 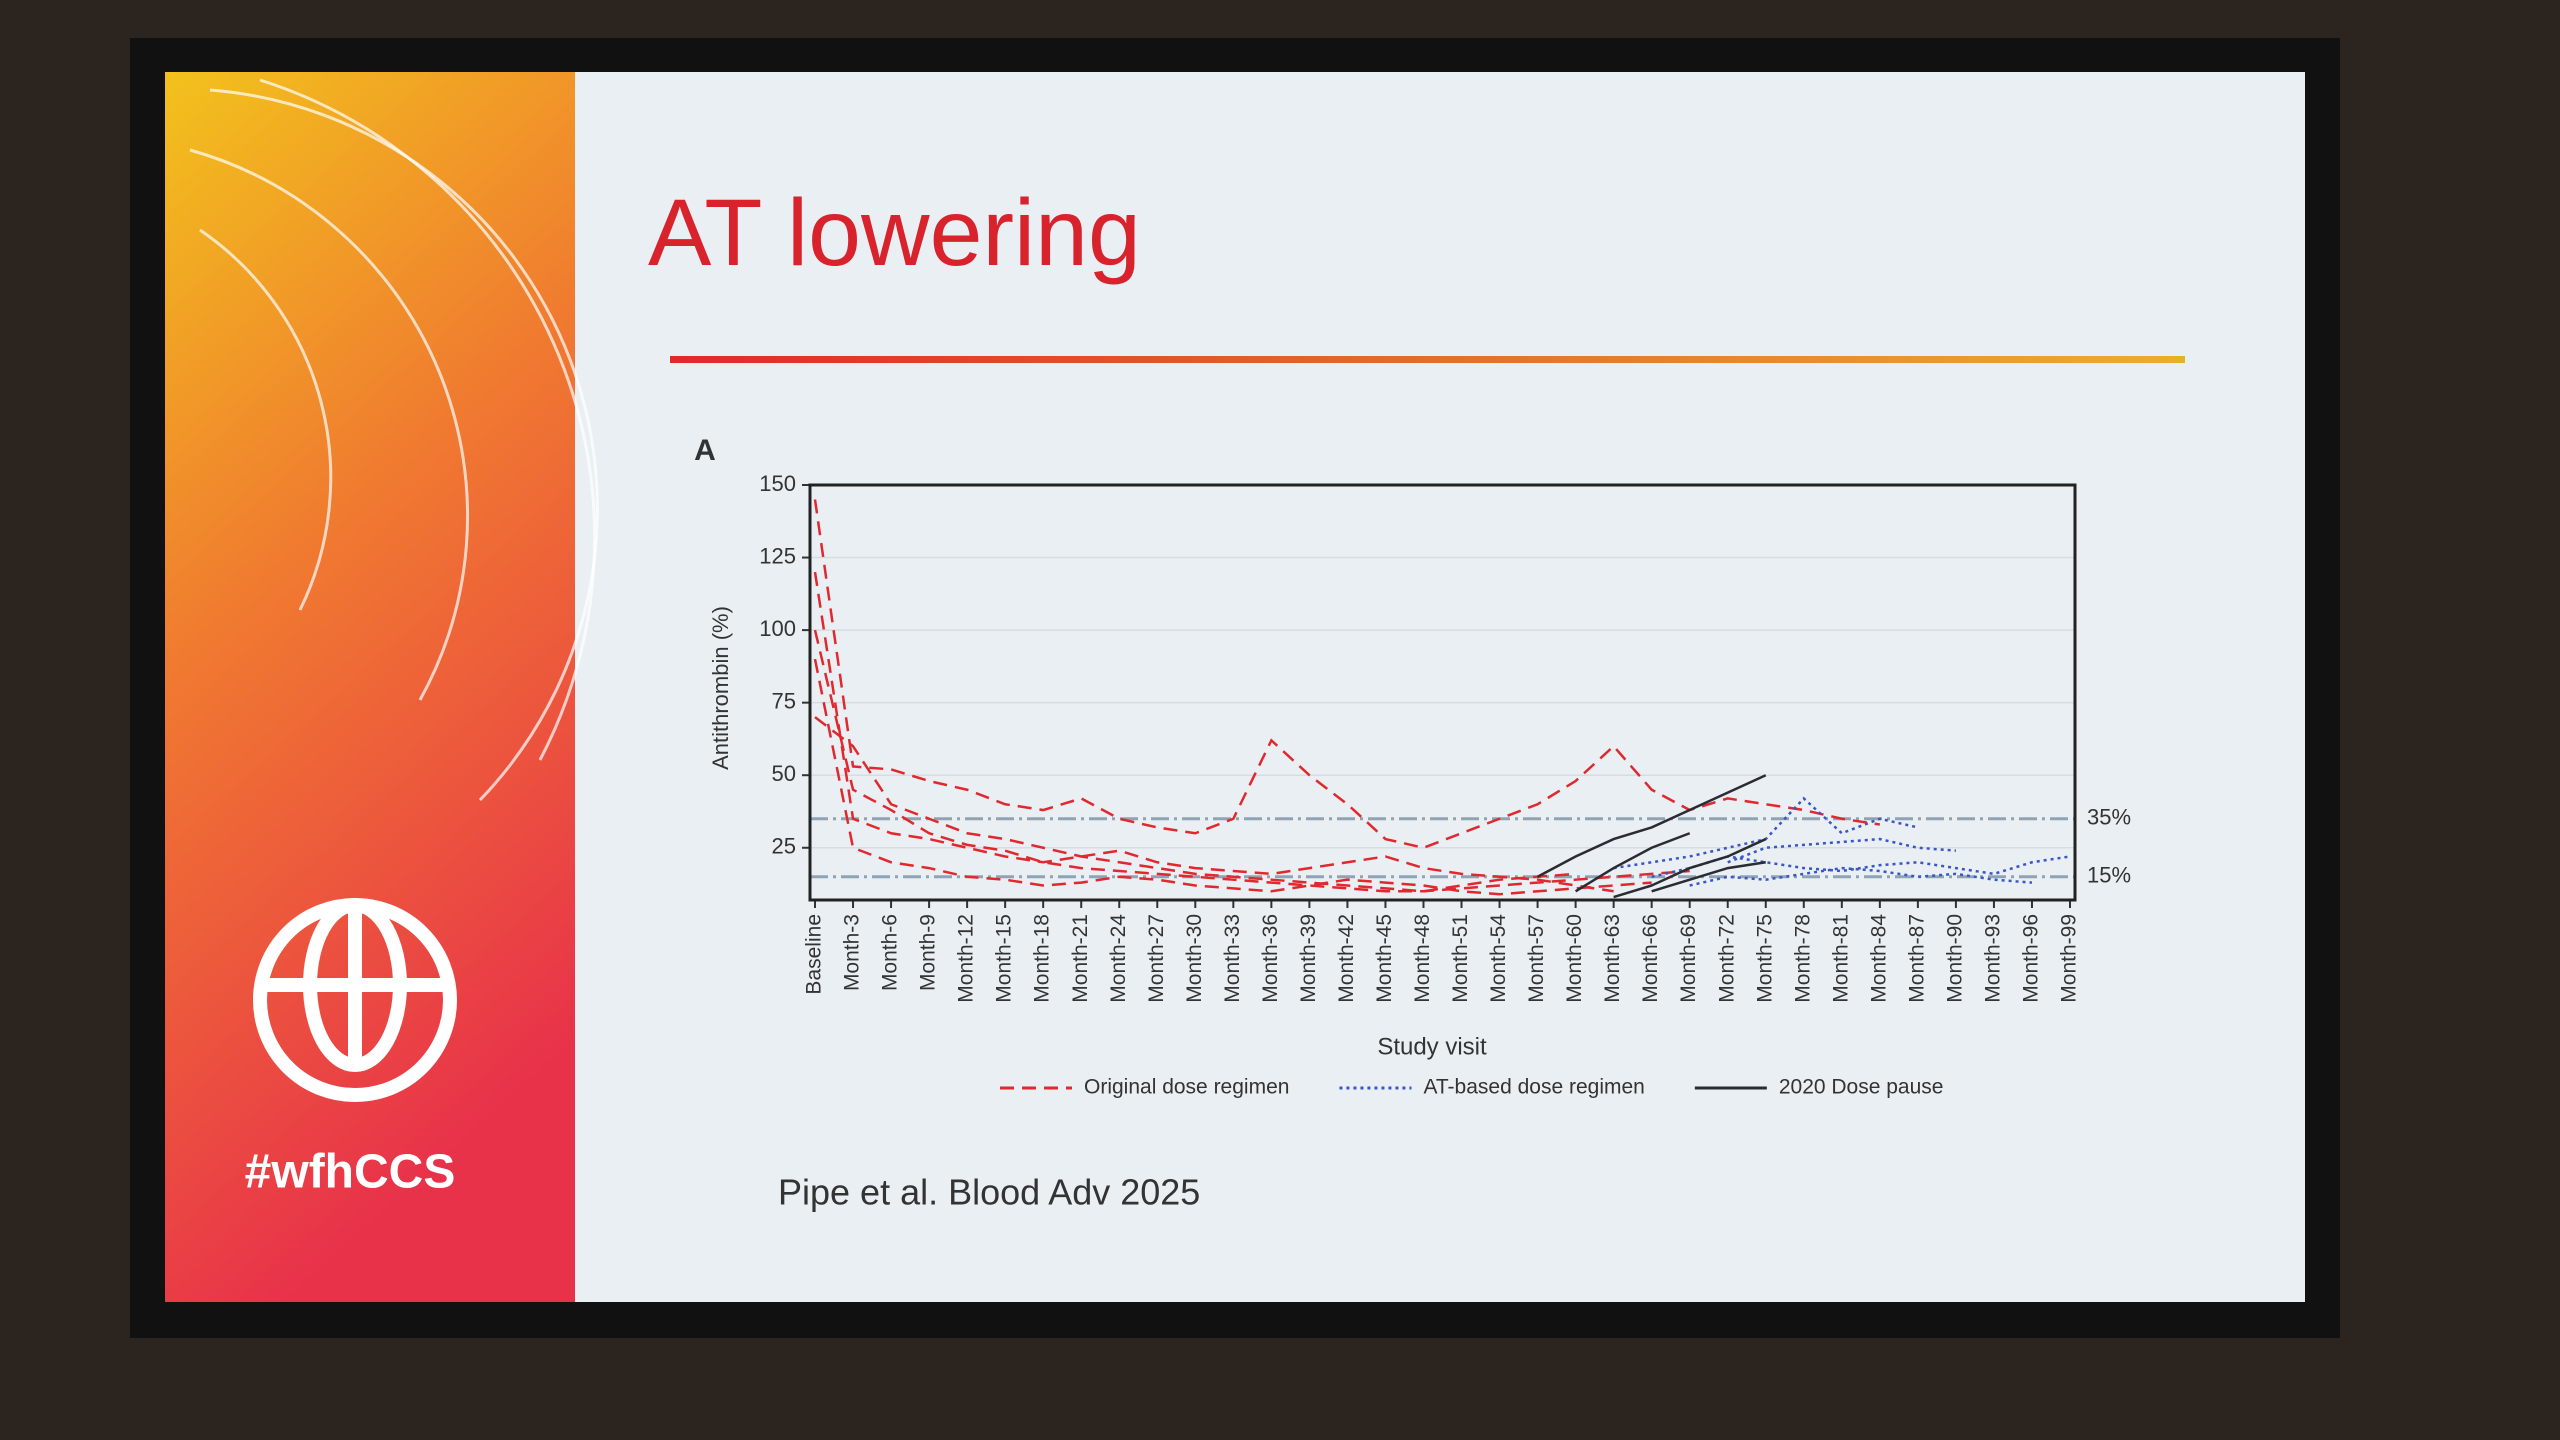 What do you see at coordinates (1764, 958) in the screenshot?
I see `x-tick-label: Month-75` at bounding box center [1764, 958].